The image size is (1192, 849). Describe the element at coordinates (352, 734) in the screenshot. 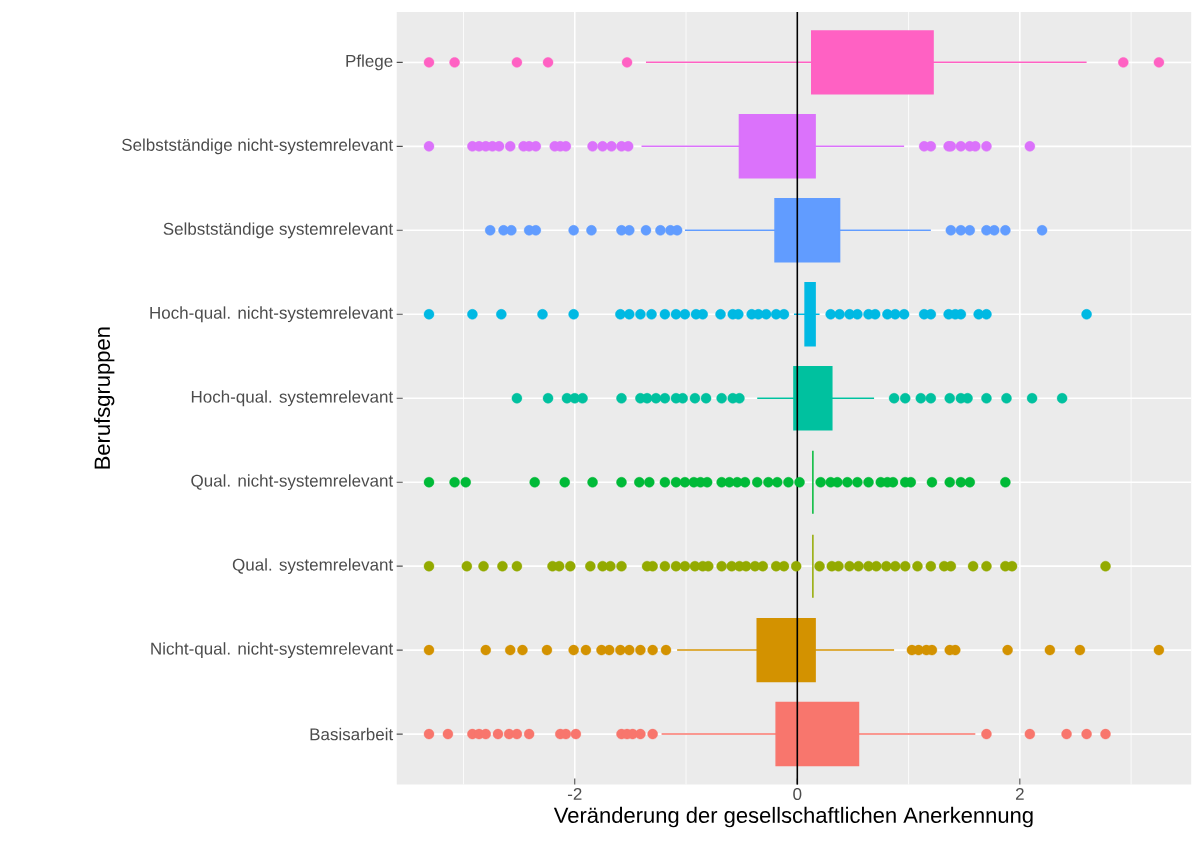

I see `y-tick-label: Basisarbeit` at that location.